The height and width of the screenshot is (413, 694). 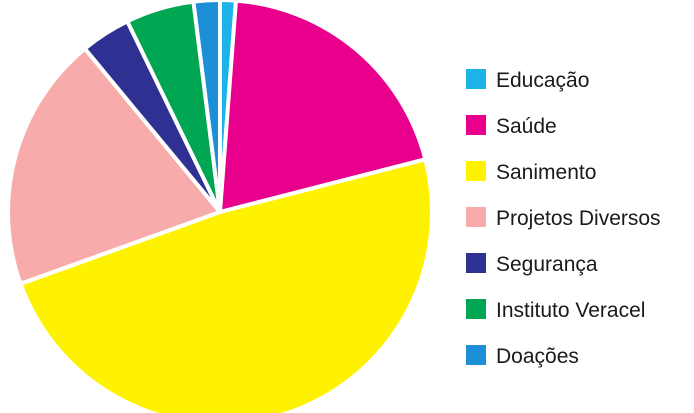 What do you see at coordinates (546, 172) in the screenshot?
I see `legend-label-2: Sanimento` at bounding box center [546, 172].